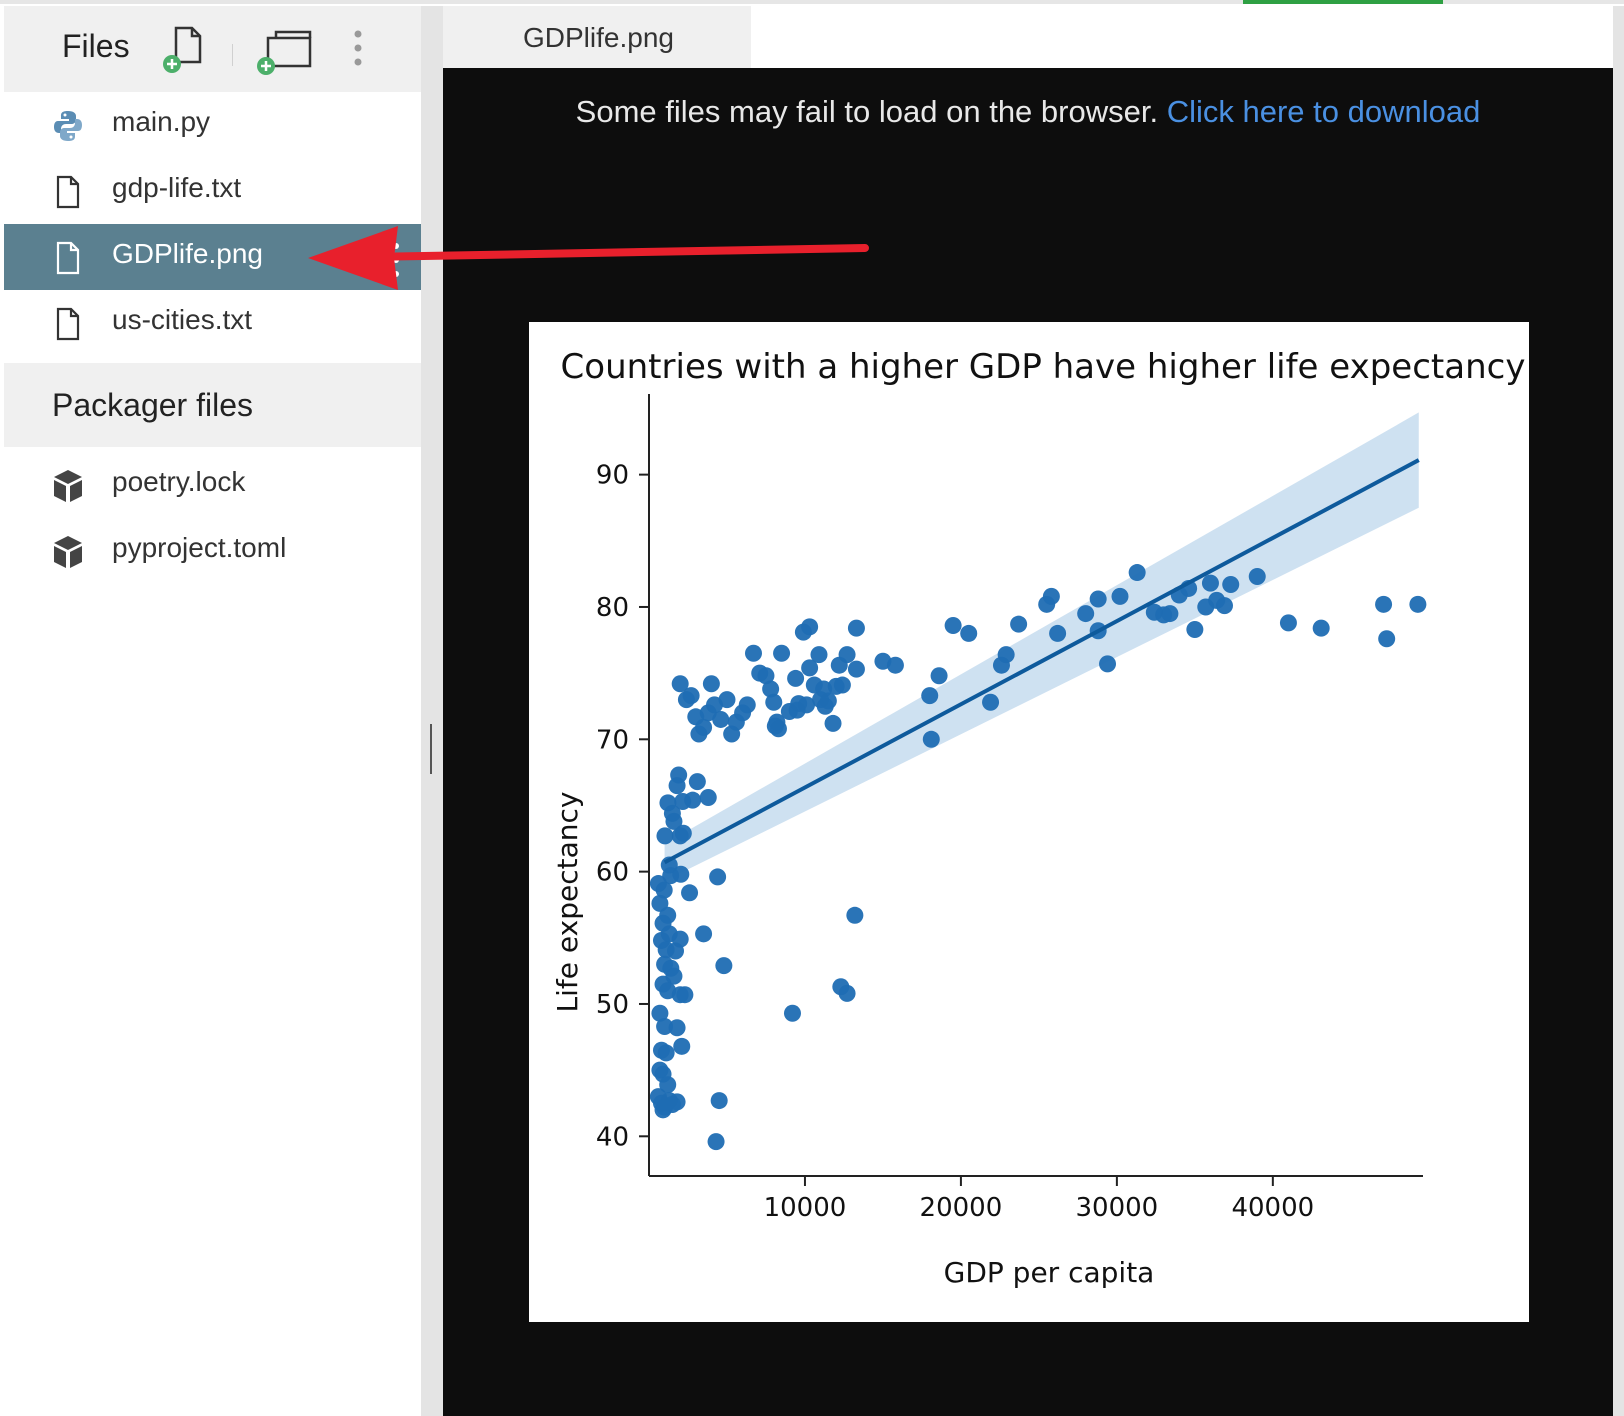 The height and width of the screenshot is (1416, 1624). I want to click on x-tick-label: 40000, so click(1272, 1208).